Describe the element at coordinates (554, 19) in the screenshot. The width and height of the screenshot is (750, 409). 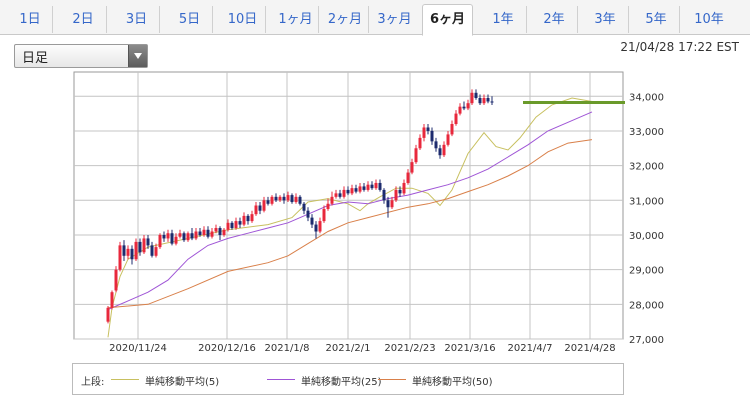
I see `tab-2-years: 2年` at that location.